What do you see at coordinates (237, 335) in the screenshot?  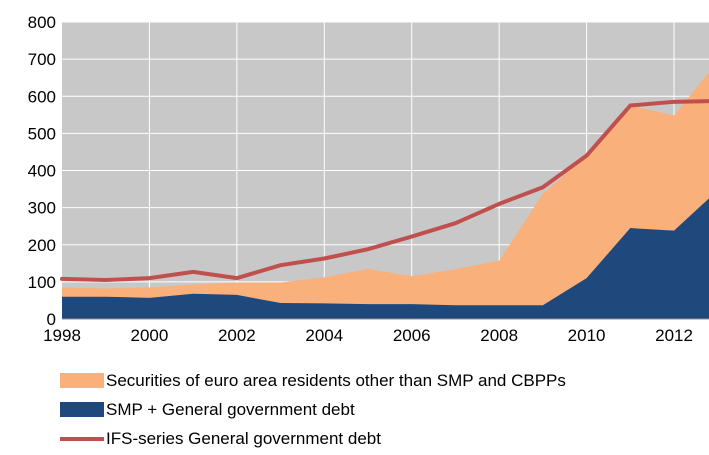 I see `x-tick-label: 2002` at bounding box center [237, 335].